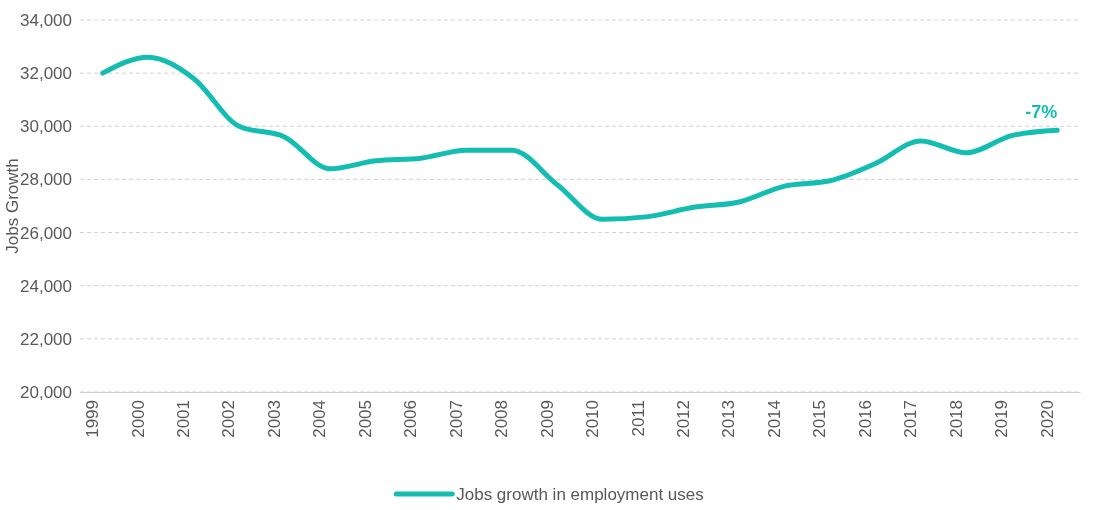  What do you see at coordinates (46, 339) in the screenshot?
I see `y-tick-label: 22,000` at bounding box center [46, 339].